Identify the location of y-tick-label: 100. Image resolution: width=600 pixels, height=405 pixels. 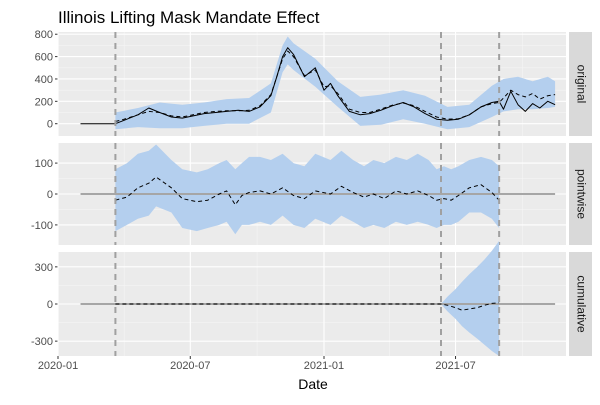
(44, 164).